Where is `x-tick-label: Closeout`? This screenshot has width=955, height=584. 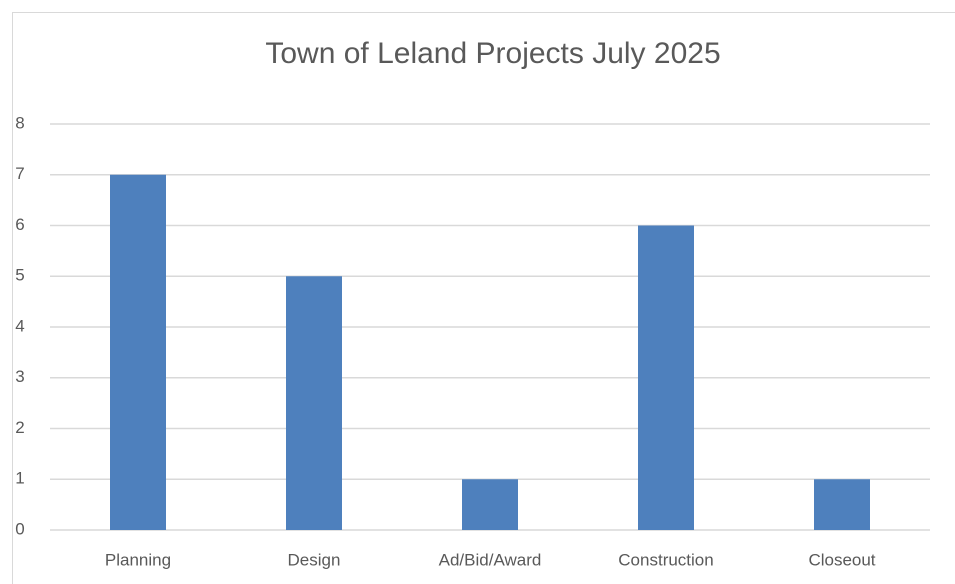 x-tick-label: Closeout is located at coordinates (841, 559).